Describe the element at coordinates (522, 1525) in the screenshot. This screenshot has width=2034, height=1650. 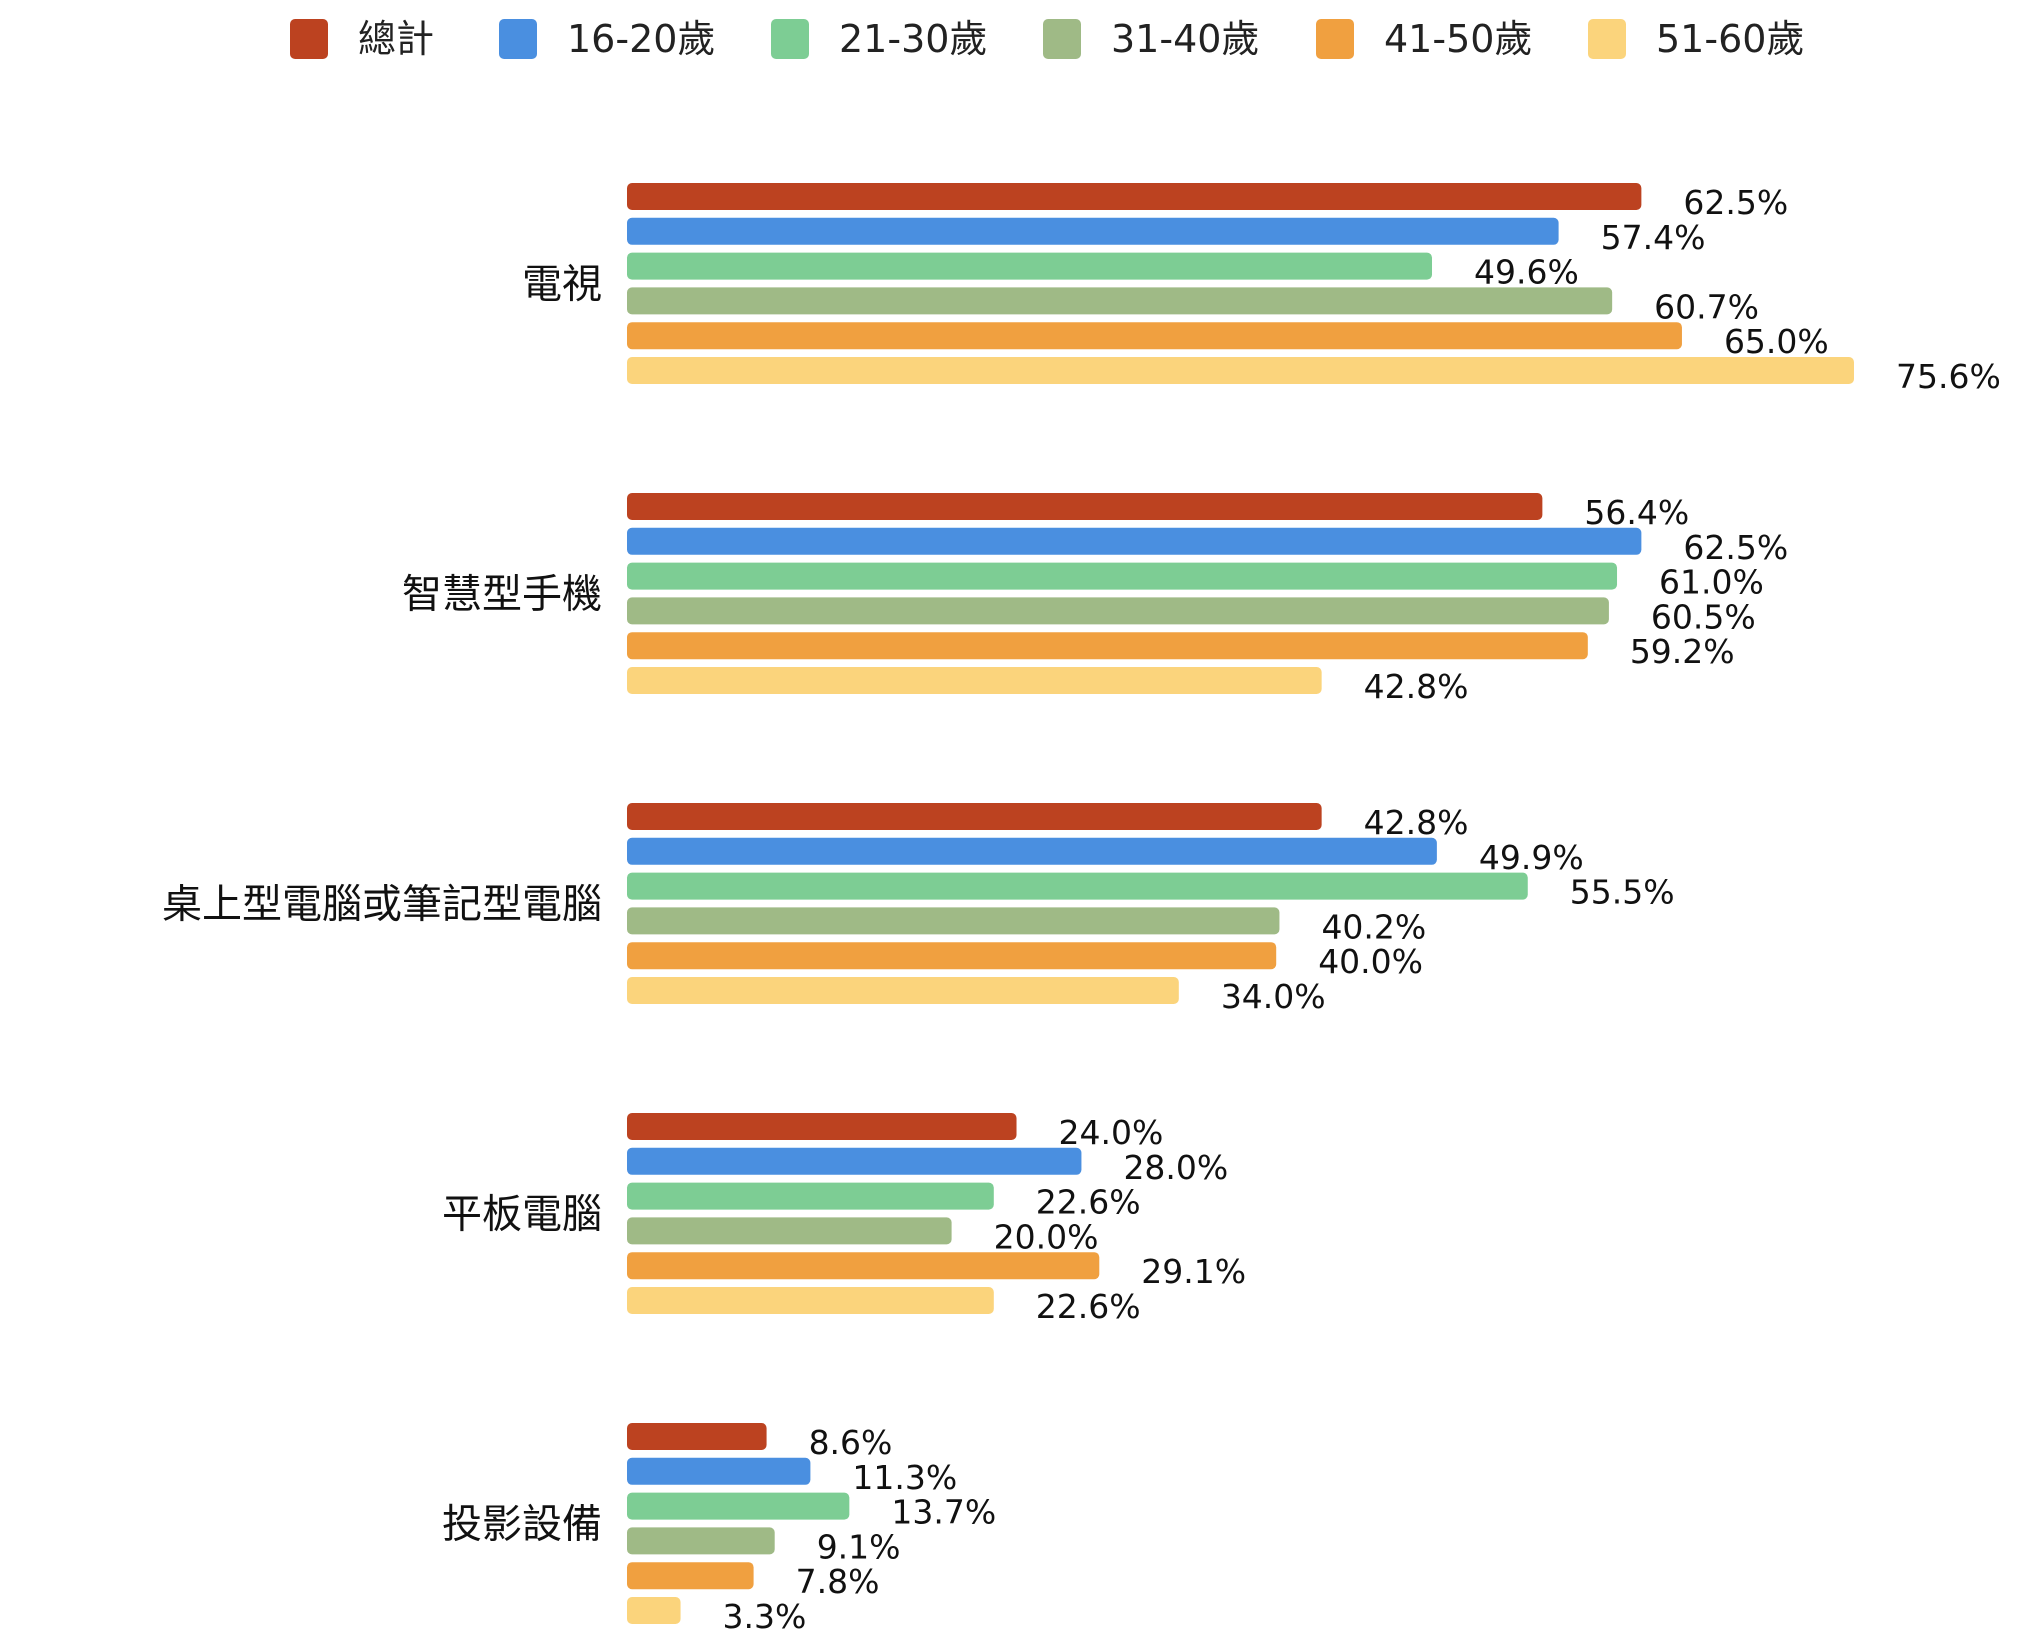
I see `category-label: 投影設備` at that location.